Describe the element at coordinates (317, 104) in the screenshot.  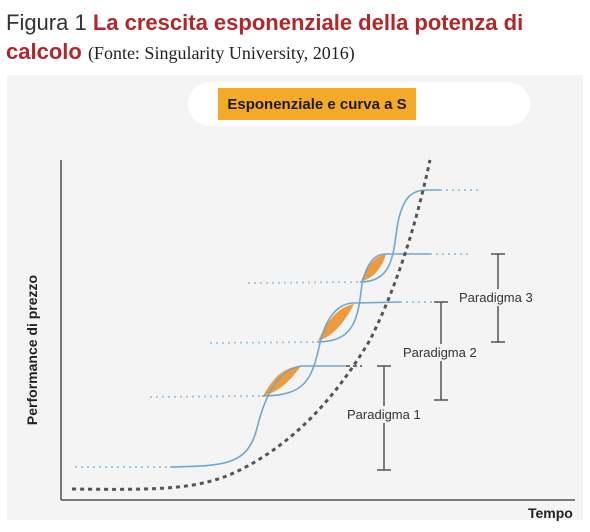
I see `diagram-tag: Esponenziale e curva a S` at that location.